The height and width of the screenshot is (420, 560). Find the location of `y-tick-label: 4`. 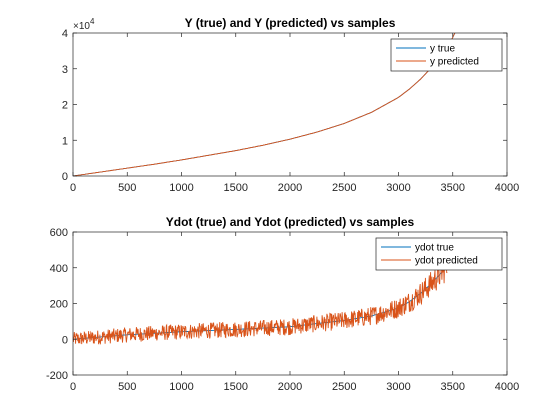

y-tick-label: 4 is located at coordinates (65, 34).